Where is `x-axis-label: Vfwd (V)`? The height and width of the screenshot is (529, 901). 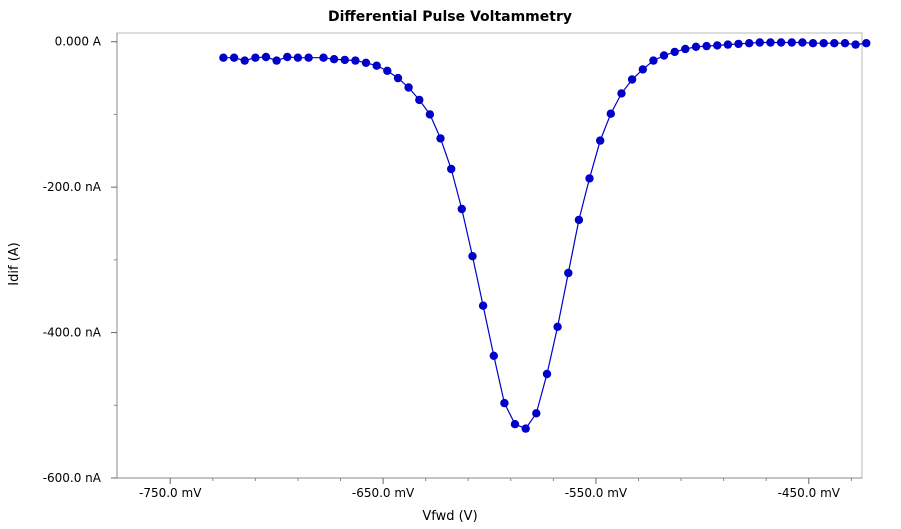 x-axis-label: Vfwd (V) is located at coordinates (449, 516).